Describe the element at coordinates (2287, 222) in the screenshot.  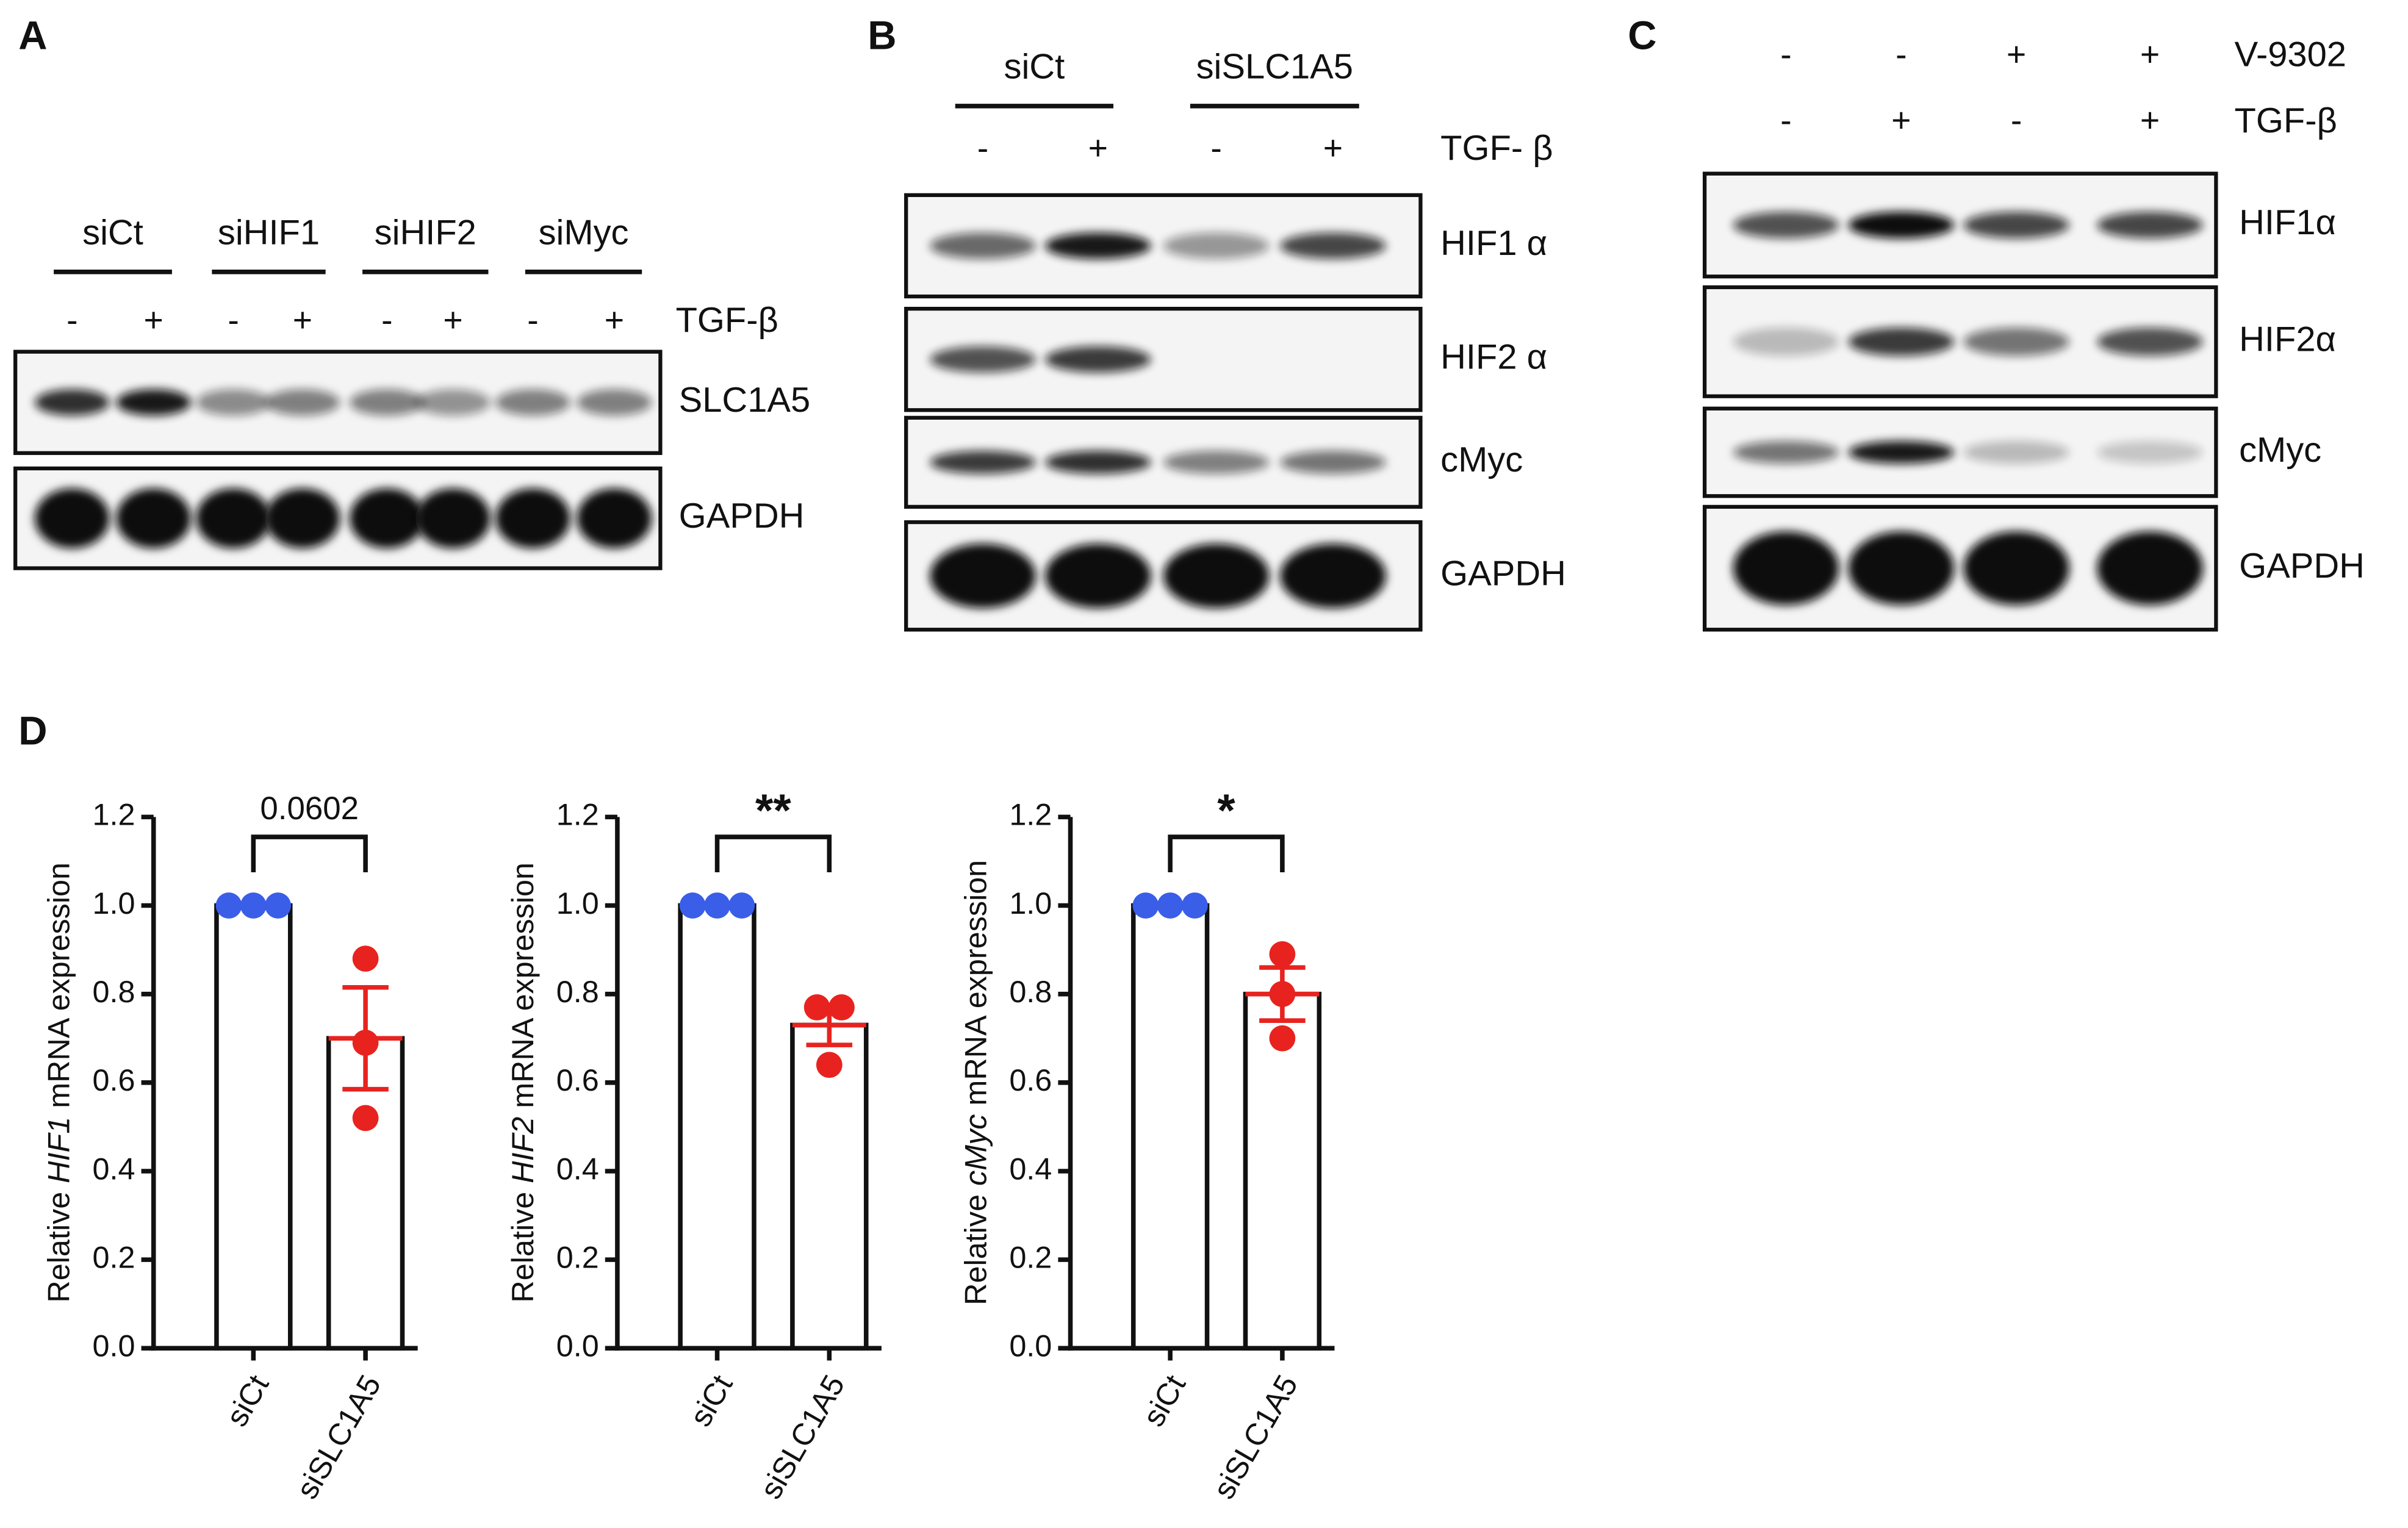
I see `row-label: HIF1α` at that location.